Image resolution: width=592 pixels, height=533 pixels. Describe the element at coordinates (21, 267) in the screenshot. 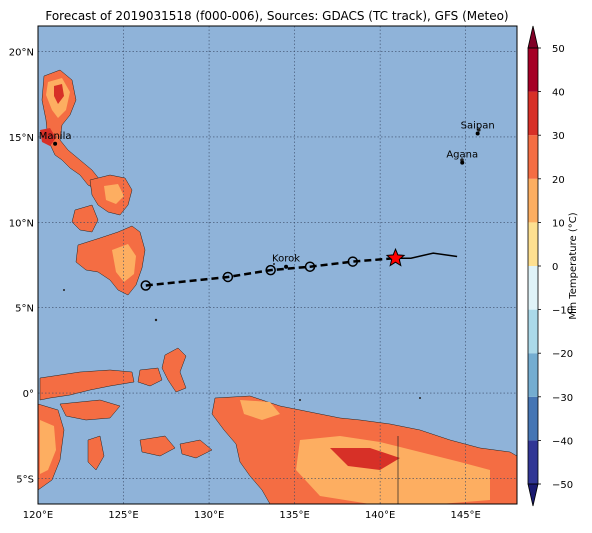

I see `latitude-tick-labels: 20°N 15°N 10°N 5°N 0° 5°S` at that location.